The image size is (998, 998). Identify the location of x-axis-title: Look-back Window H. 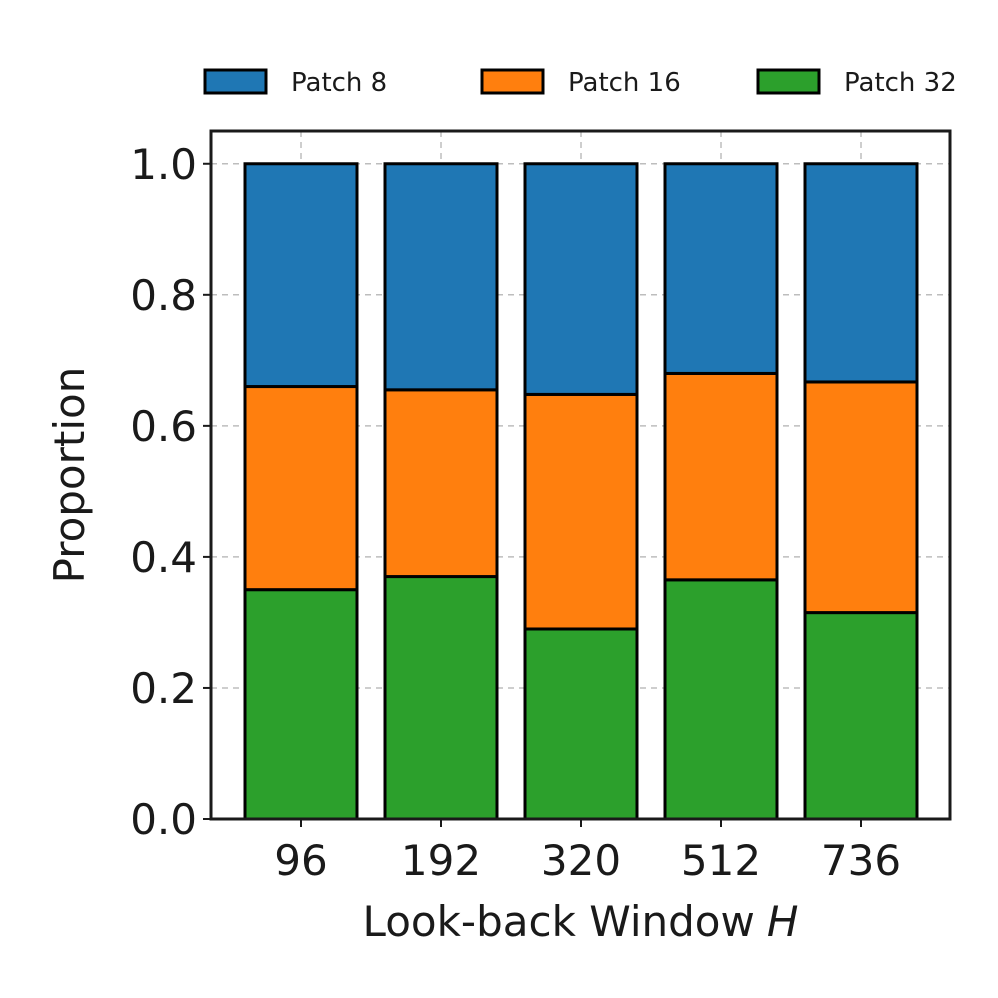
(581, 921).